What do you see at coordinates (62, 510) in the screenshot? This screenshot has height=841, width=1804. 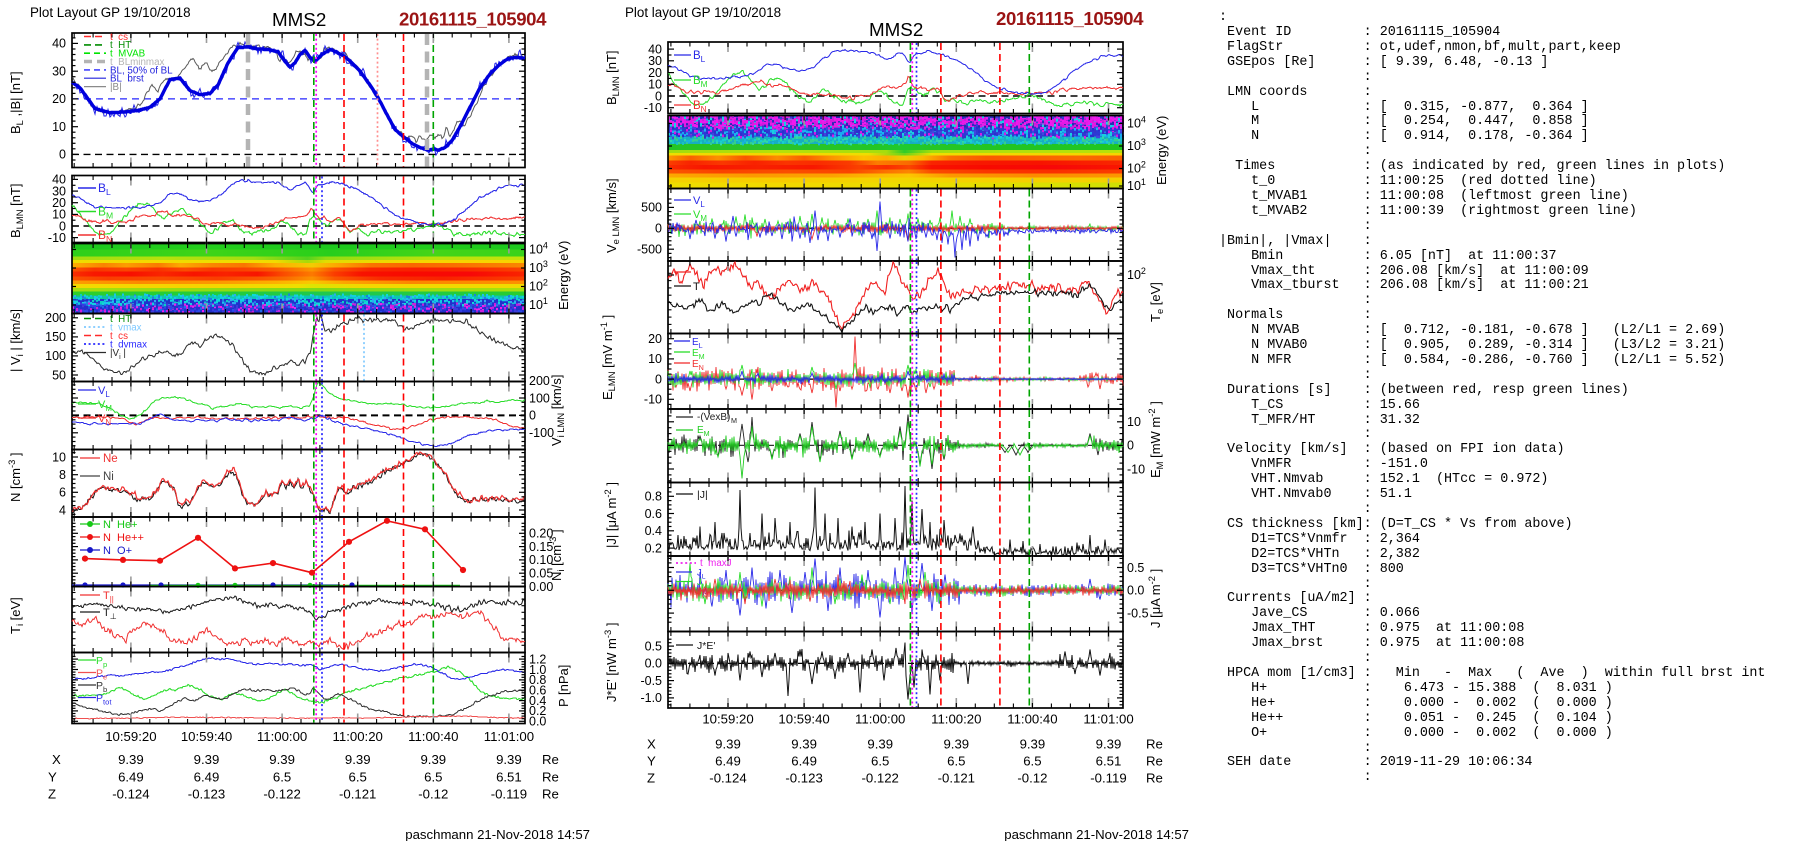 I see `svg-text: 4` at bounding box center [62, 510].